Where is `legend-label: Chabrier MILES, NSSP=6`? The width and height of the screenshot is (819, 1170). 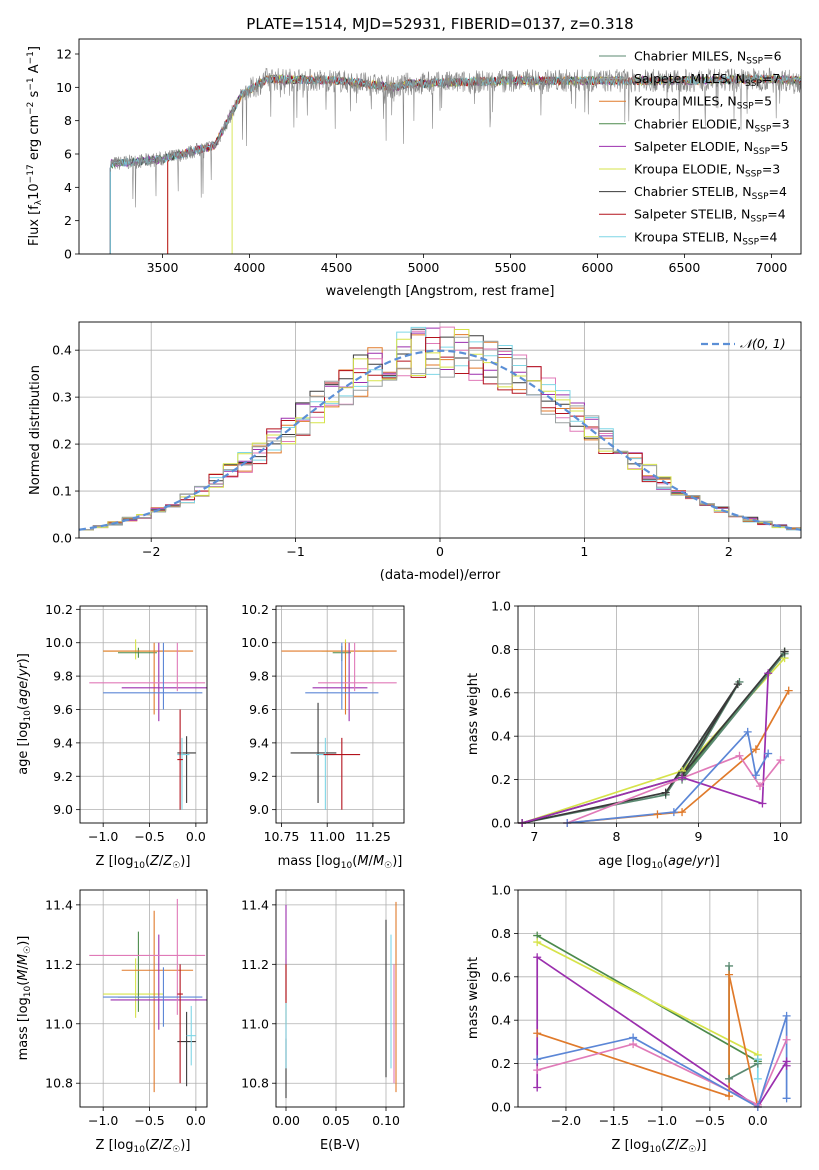 legend-label: Chabrier MILES, NSSP=6 is located at coordinates (708, 58).